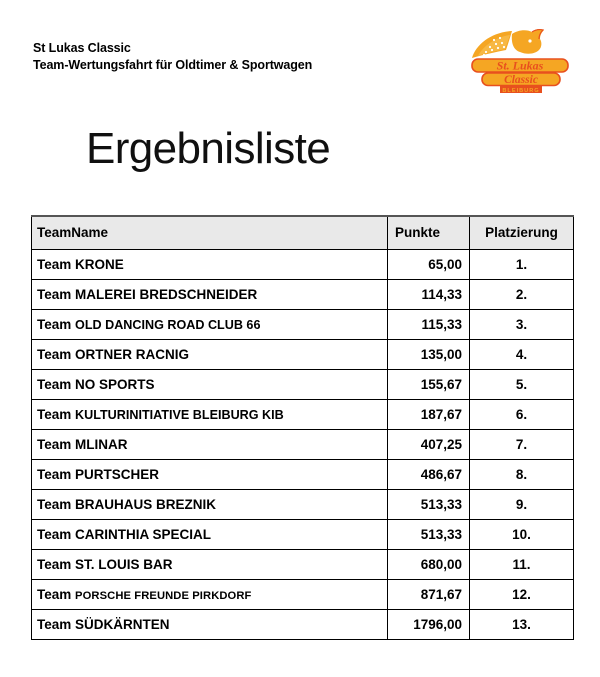  I want to click on team-name: SÜDKÄRNTEN, so click(122, 624).